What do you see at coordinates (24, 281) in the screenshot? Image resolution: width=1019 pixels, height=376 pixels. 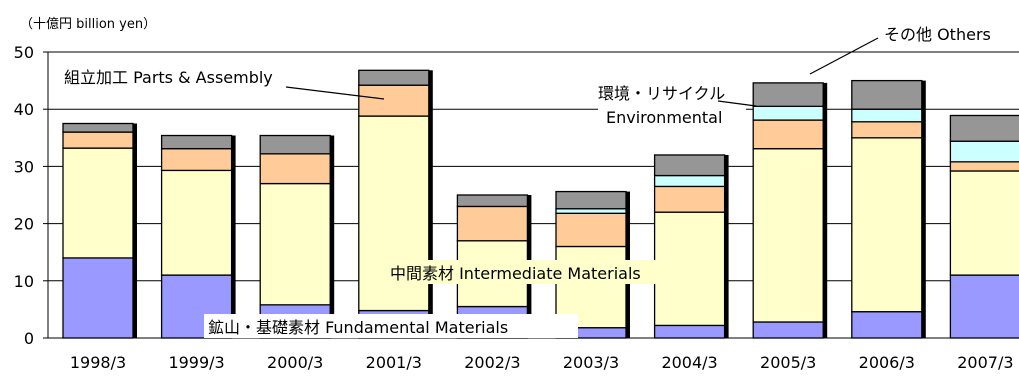 I see `y-tick-label: 10` at bounding box center [24, 281].